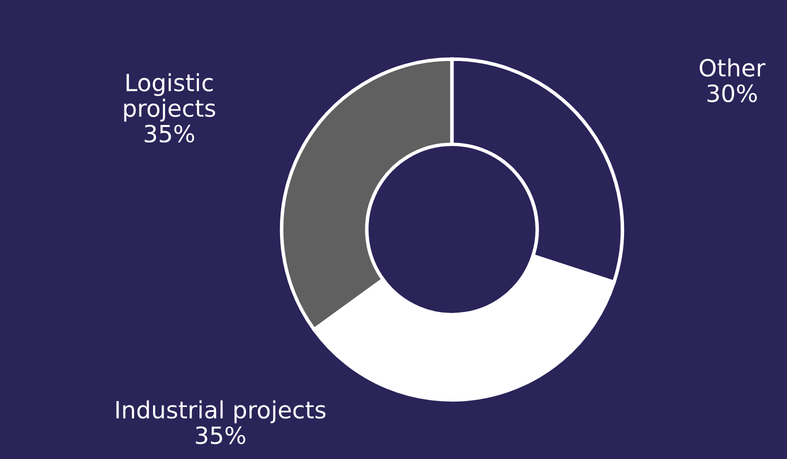  I want to click on slice-label: Logistic projects, so click(170, 97).